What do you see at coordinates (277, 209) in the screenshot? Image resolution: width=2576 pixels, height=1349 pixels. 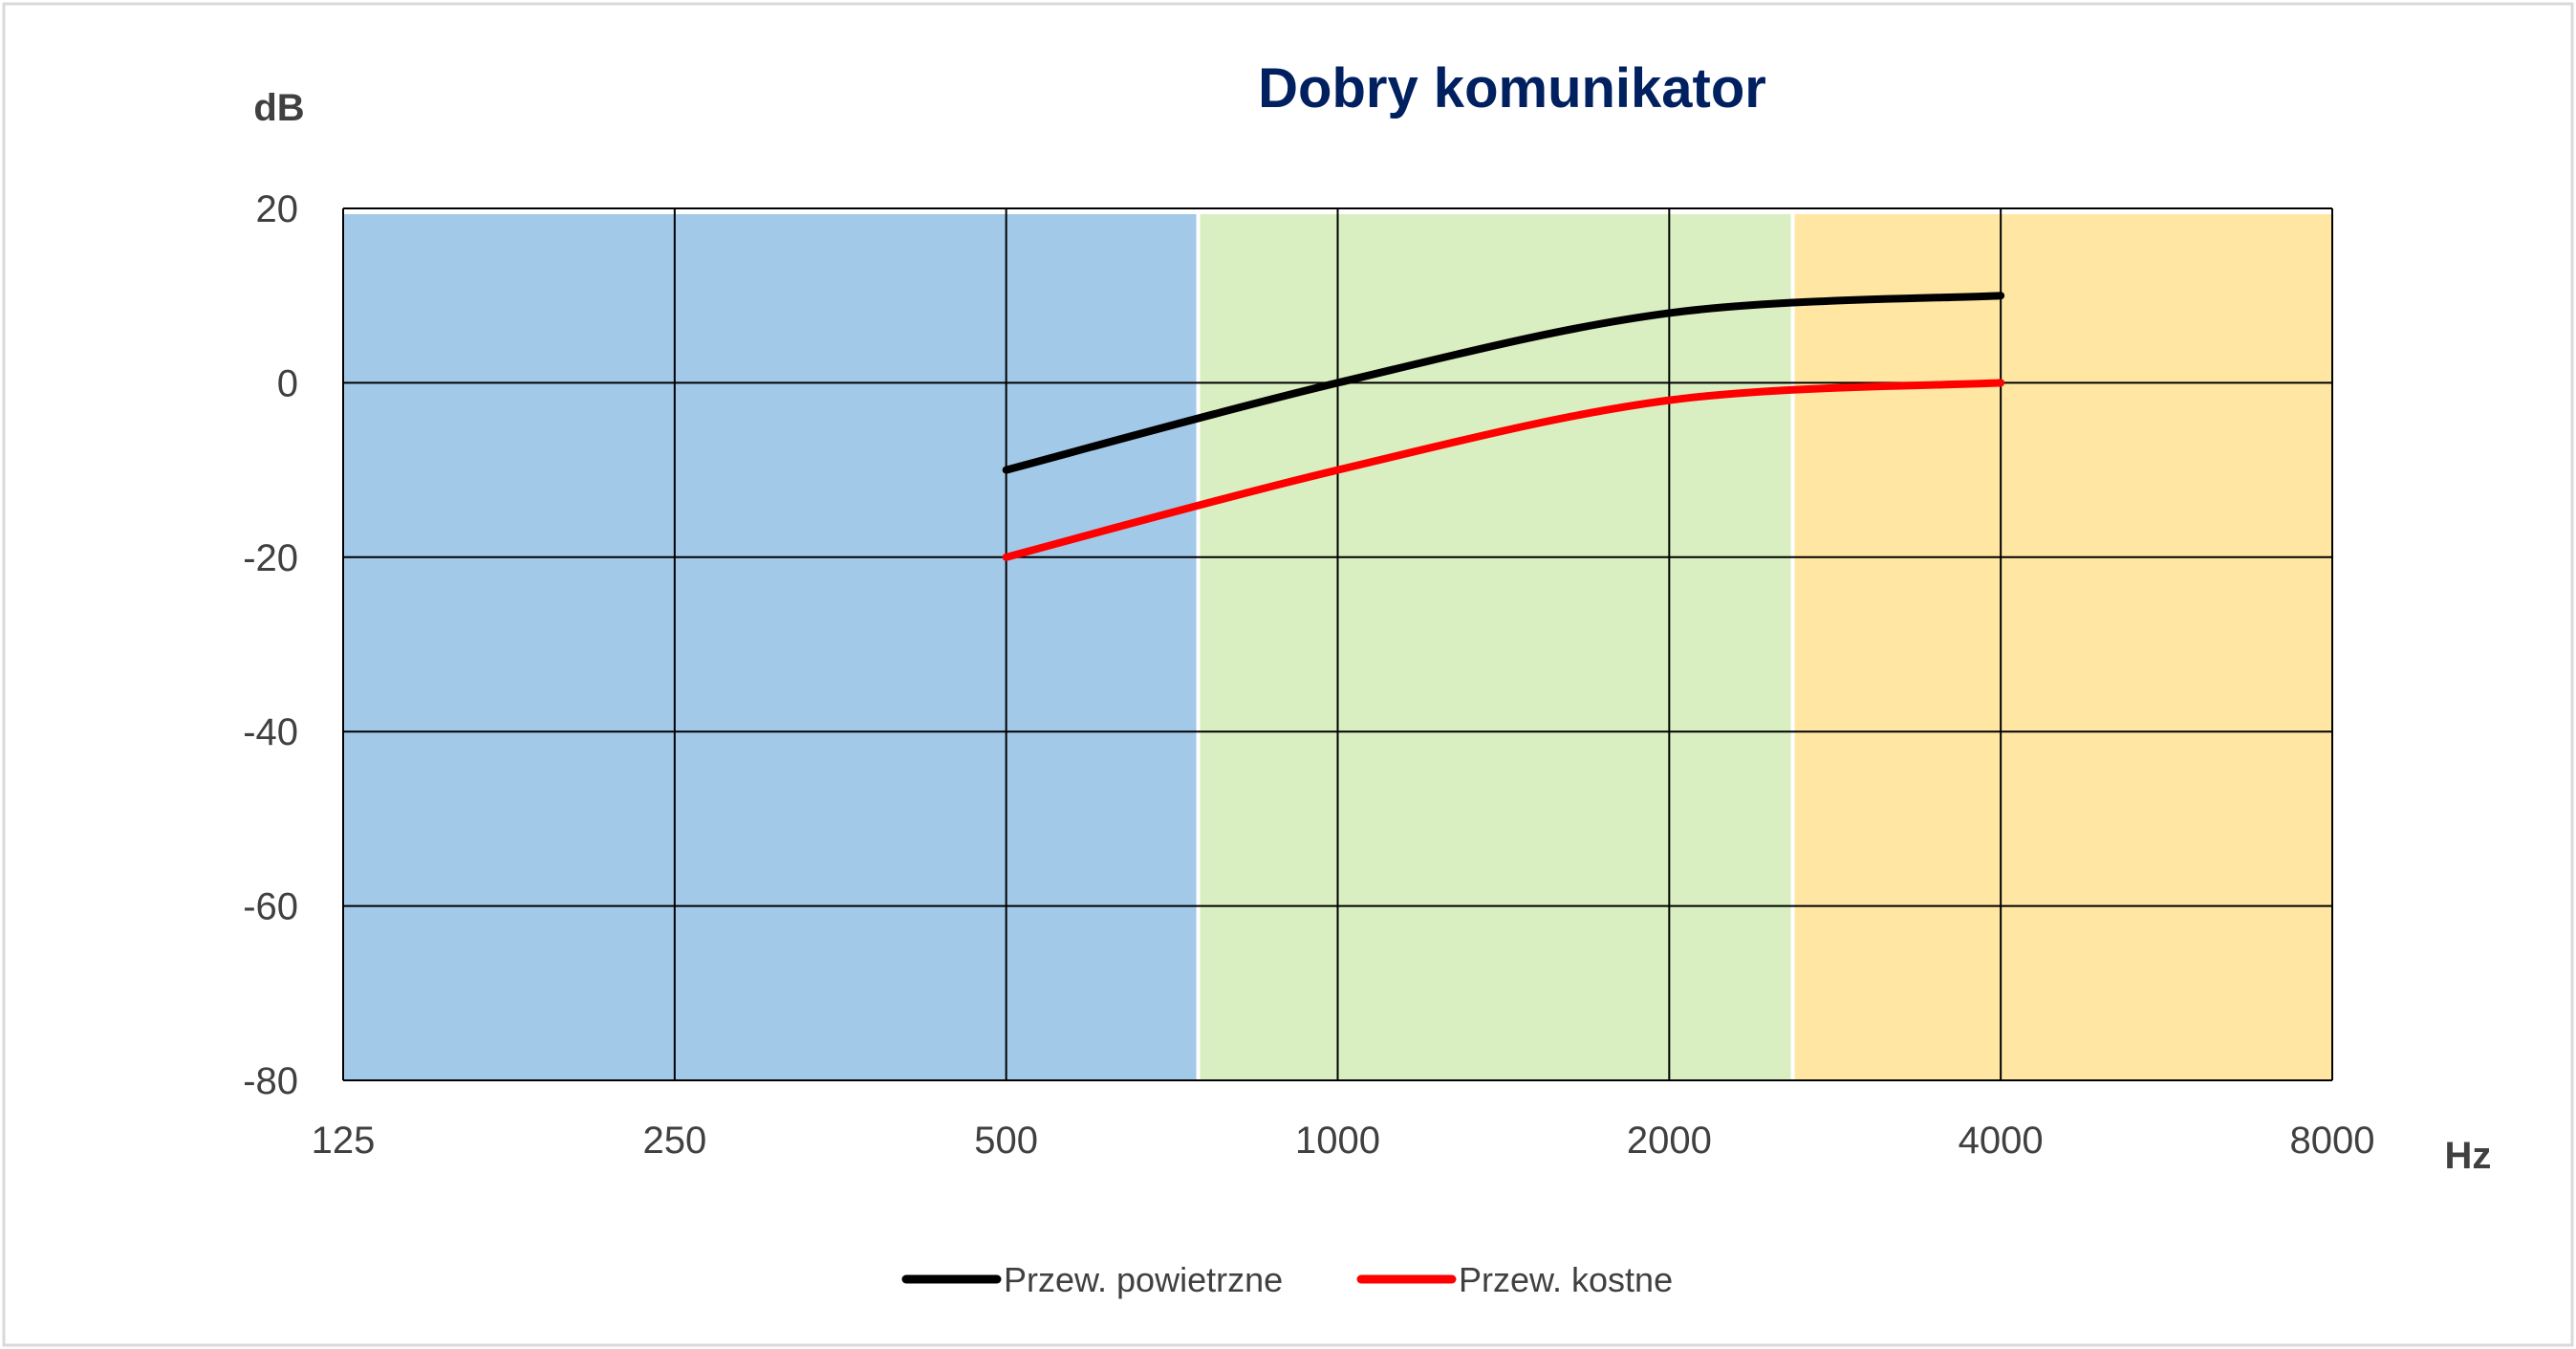 I see `y-tick-label: 20` at bounding box center [277, 209].